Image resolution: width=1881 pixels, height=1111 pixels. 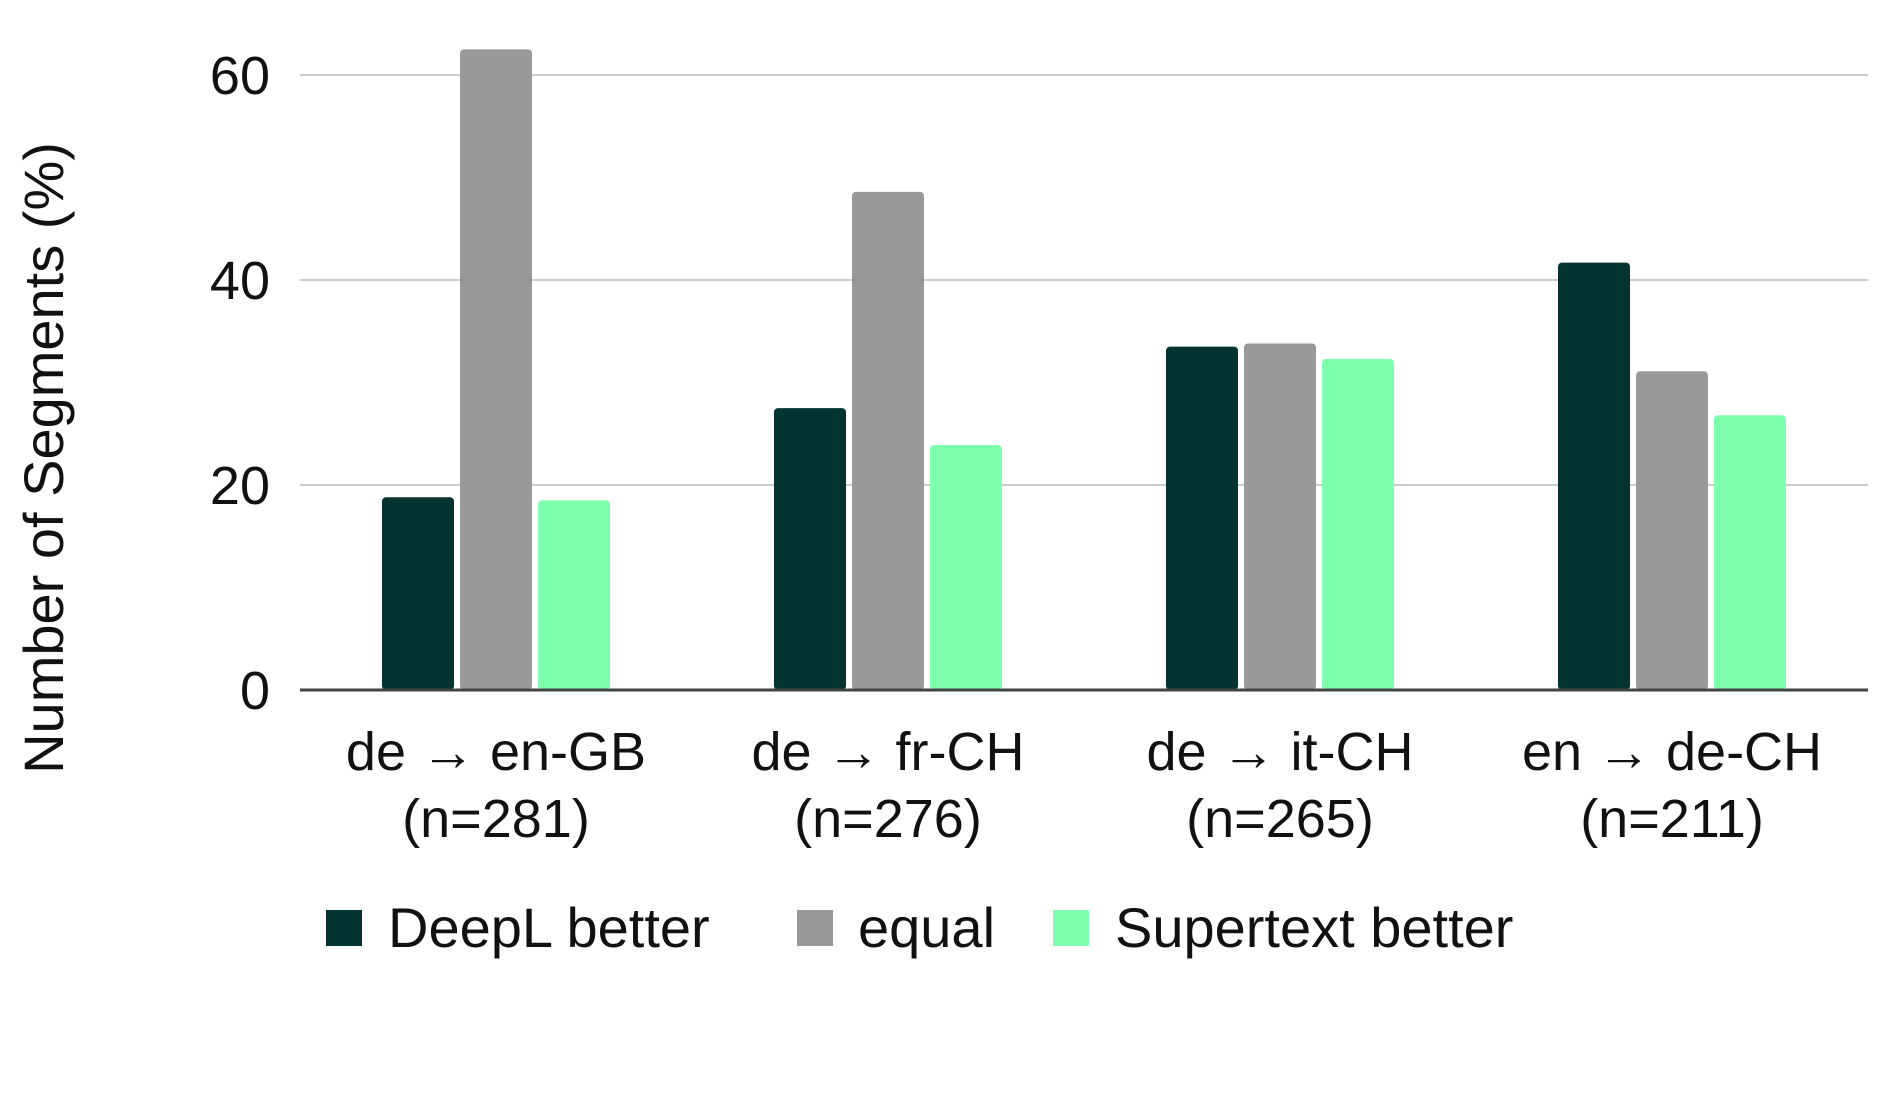 What do you see at coordinates (926, 927) in the screenshot?
I see `legend-label: equal` at bounding box center [926, 927].